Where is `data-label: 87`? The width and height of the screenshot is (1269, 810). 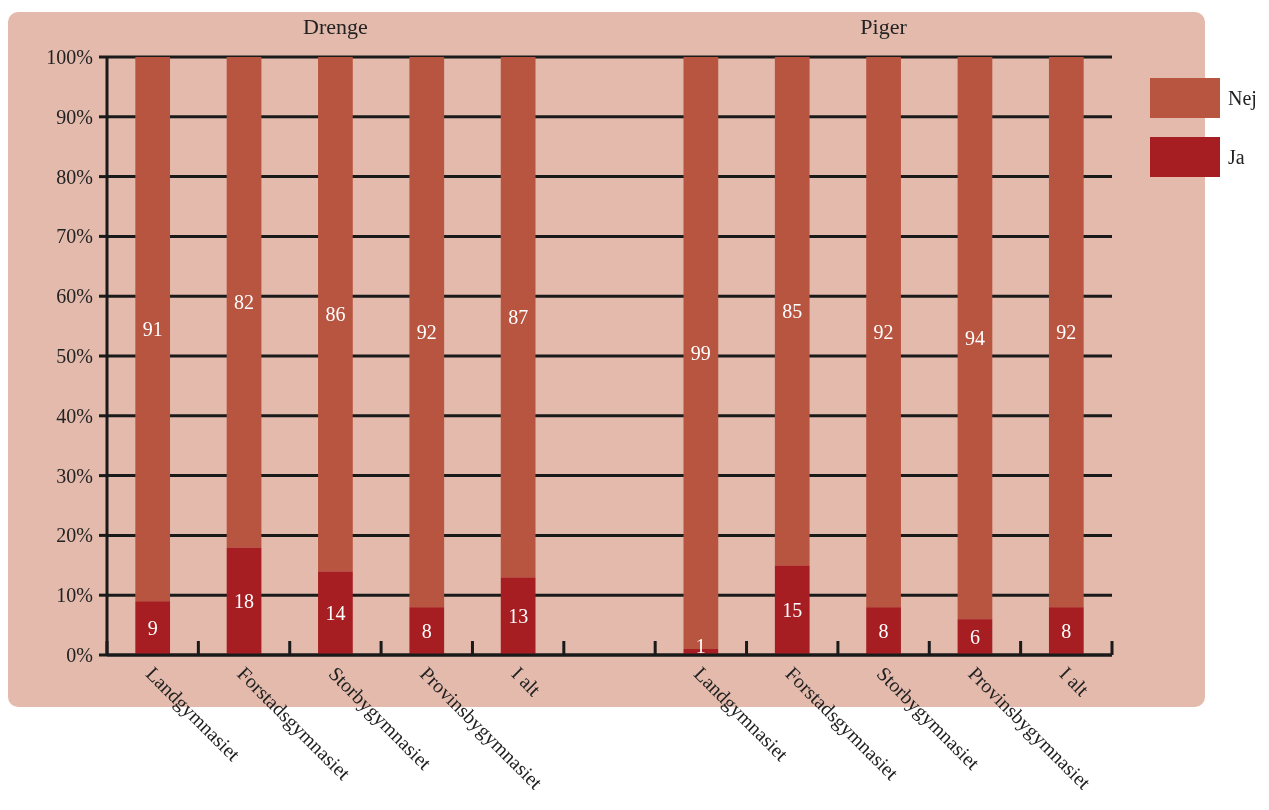
data-label: 87 is located at coordinates (518, 317).